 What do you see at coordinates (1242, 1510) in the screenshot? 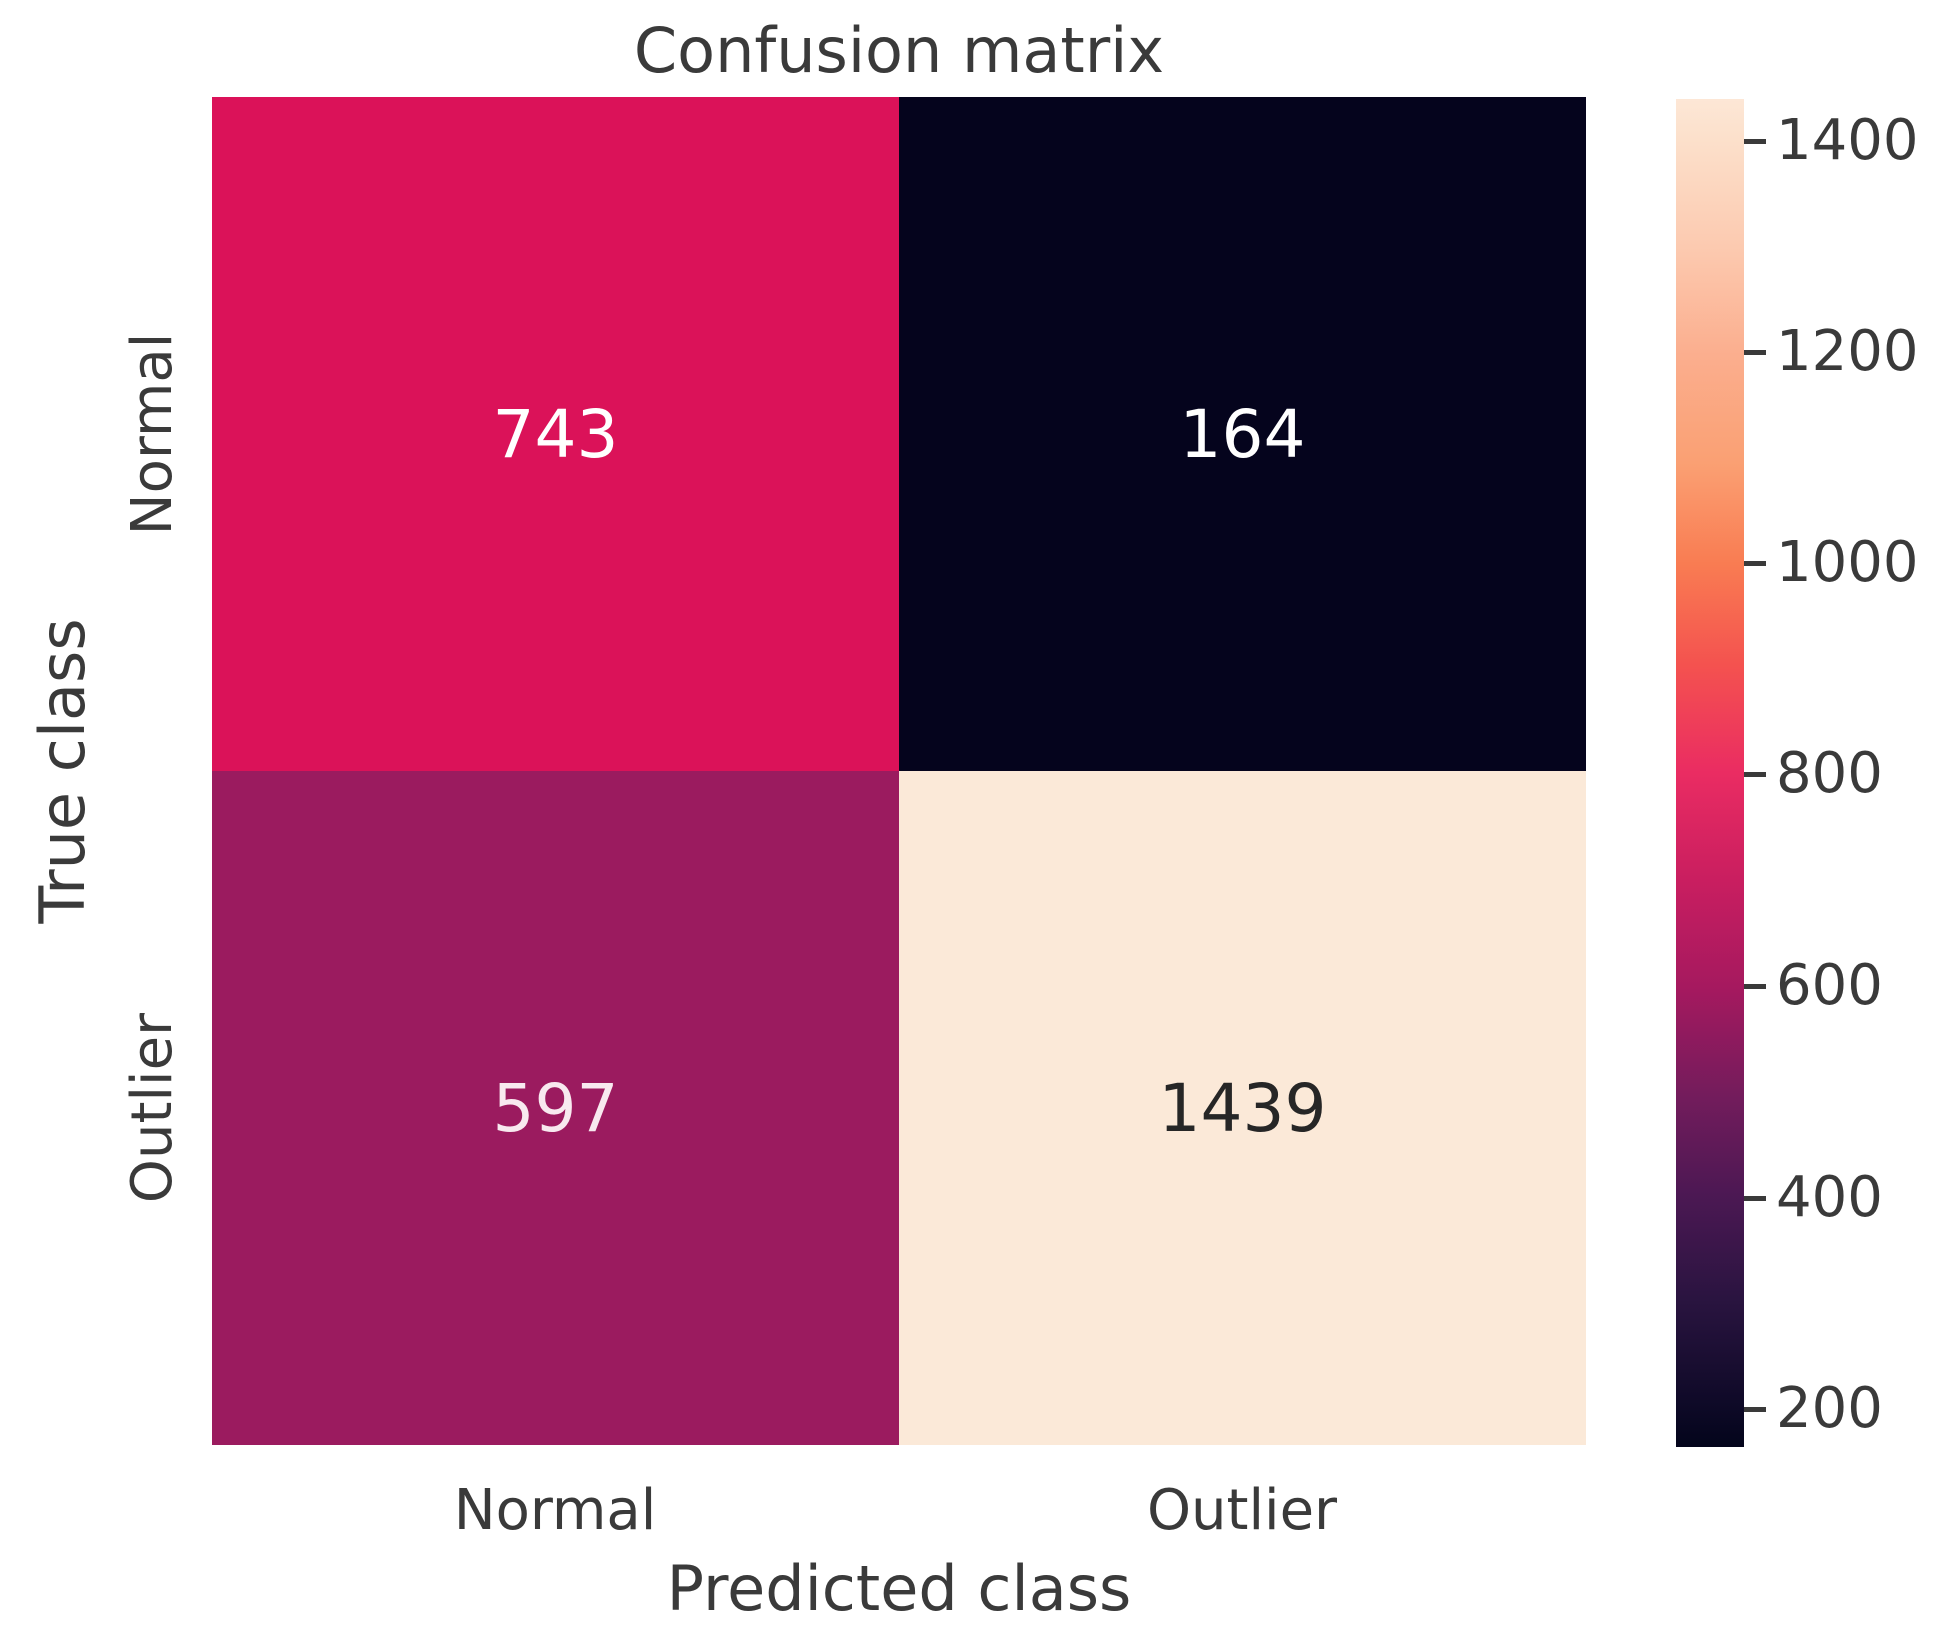
I see `x-tick-outlier: Outlier` at bounding box center [1242, 1510].